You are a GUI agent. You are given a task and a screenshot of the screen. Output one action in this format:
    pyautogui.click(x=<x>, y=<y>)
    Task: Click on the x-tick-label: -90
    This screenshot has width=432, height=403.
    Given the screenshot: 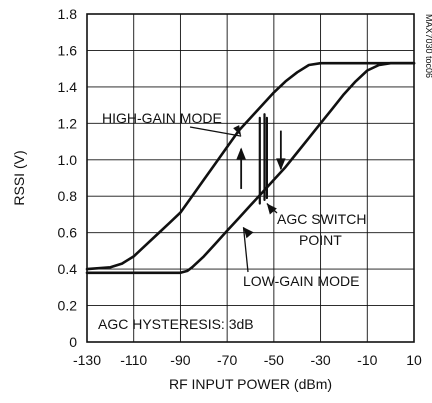 What is the action you would take?
    pyautogui.click(x=180, y=360)
    